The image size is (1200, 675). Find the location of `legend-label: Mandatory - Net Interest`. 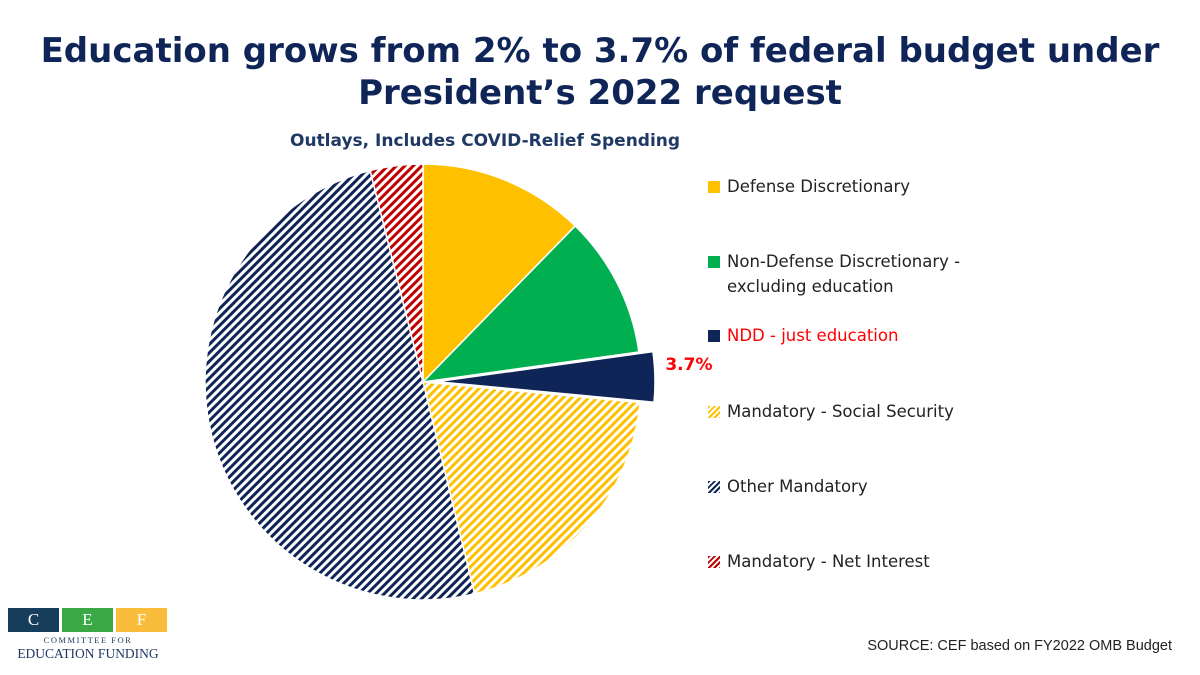

legend-label: Mandatory - Net Interest is located at coordinates (828, 561).